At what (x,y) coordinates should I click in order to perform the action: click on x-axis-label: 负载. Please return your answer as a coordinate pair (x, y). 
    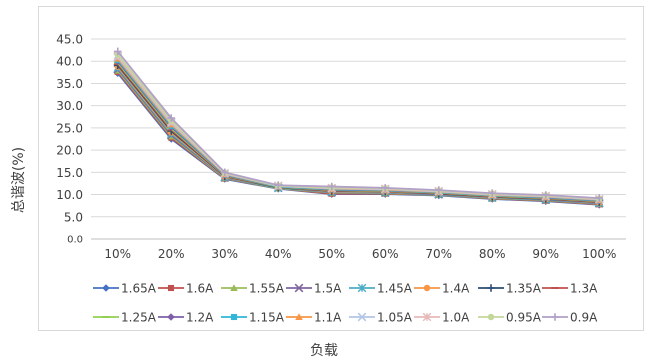
    Looking at the image, I should click on (324, 351).